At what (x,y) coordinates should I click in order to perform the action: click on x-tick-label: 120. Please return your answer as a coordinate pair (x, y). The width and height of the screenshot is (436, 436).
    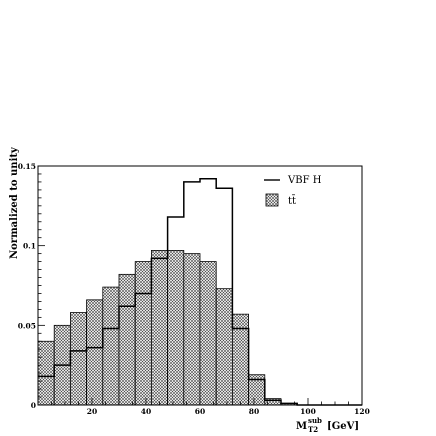
    Looking at the image, I should click on (362, 411).